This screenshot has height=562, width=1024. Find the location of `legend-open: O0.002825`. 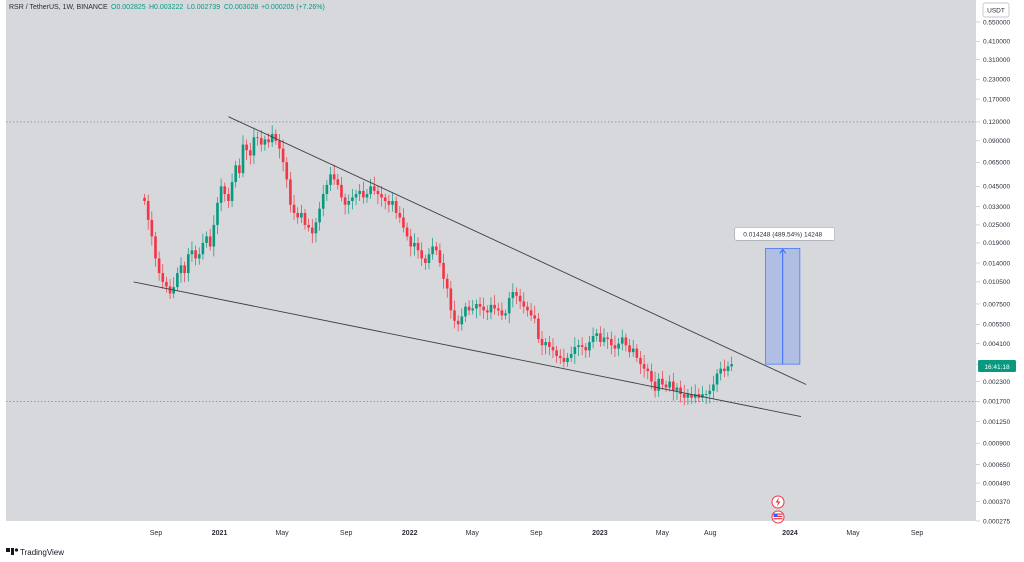

legend-open: O0.002825 is located at coordinates (128, 7).